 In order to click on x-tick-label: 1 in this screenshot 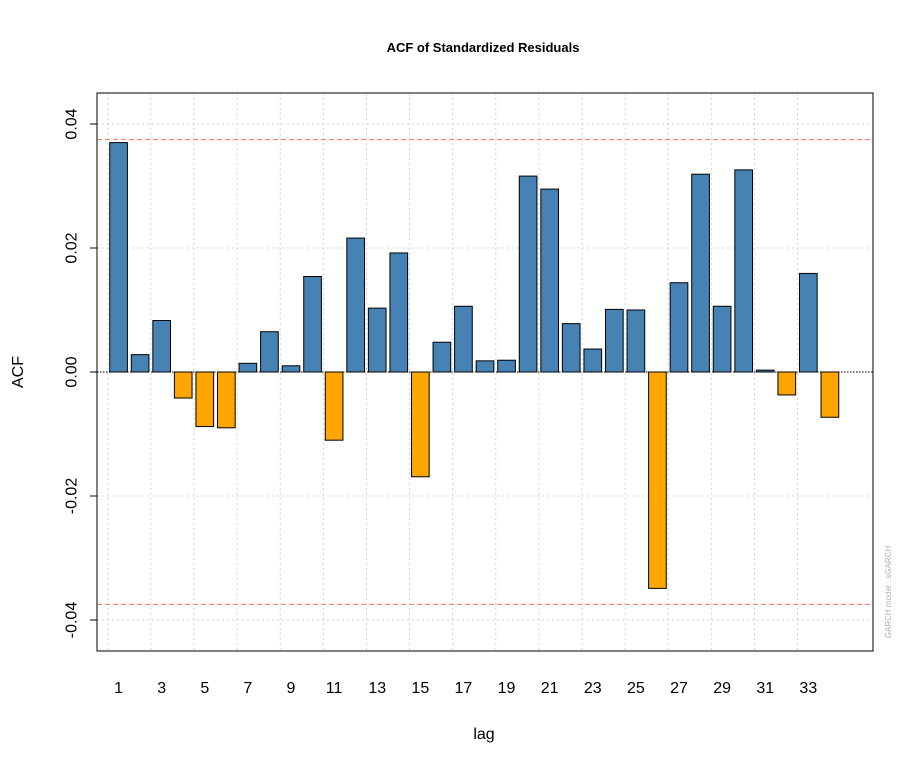, I will do `click(118, 688)`.